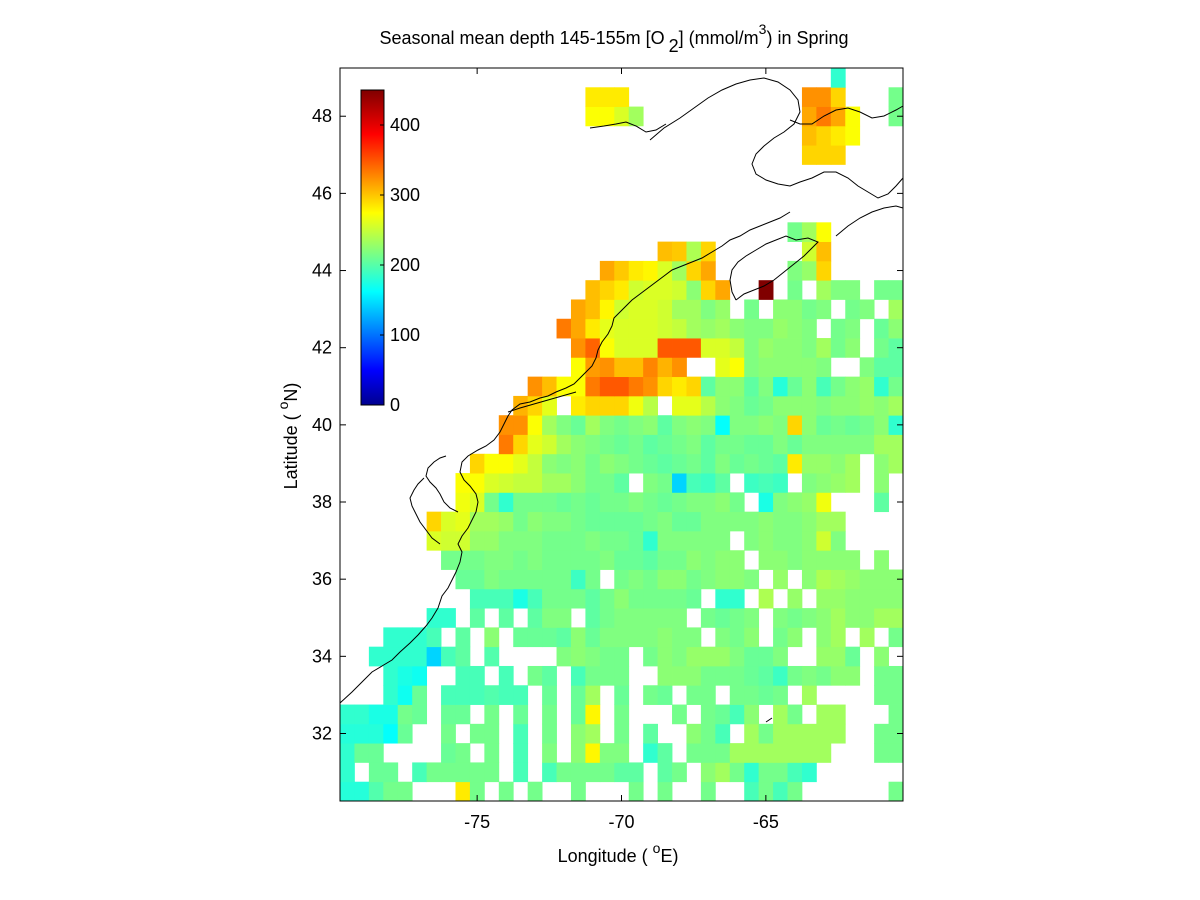 Image resolution: width=1200 pixels, height=900 pixels. Describe the element at coordinates (322, 733) in the screenshot. I see `y-tick-label: 32` at that location.